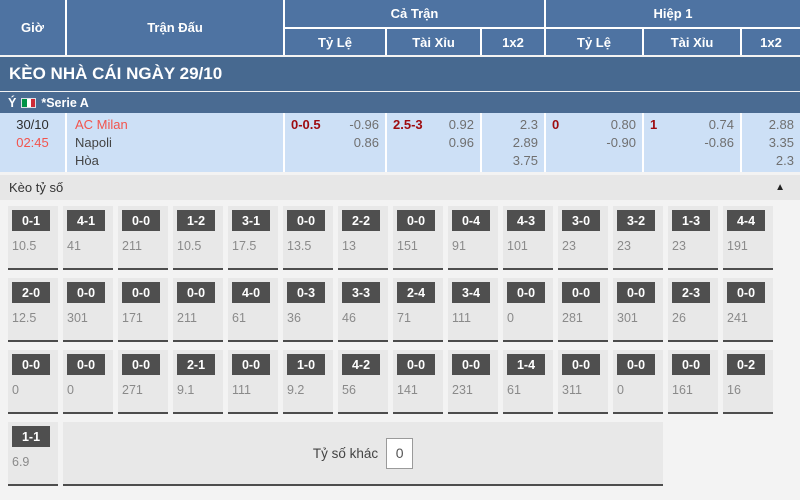 Image resolution: width=800 pixels, height=500 pixels. Describe the element at coordinates (198, 382) in the screenshot. I see `score-odds-cell: 2-1 9.1` at that location.